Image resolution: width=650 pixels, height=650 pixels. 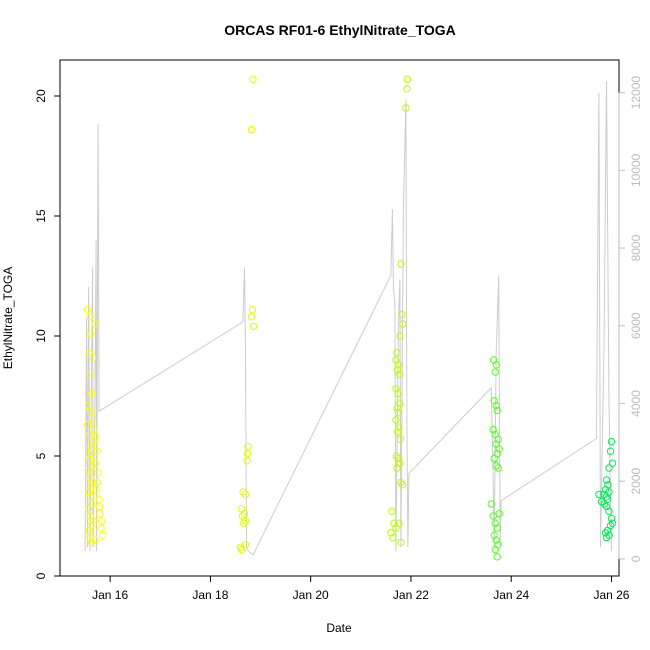 I want to click on x-tick-label: Jan 16, so click(x=110, y=595).